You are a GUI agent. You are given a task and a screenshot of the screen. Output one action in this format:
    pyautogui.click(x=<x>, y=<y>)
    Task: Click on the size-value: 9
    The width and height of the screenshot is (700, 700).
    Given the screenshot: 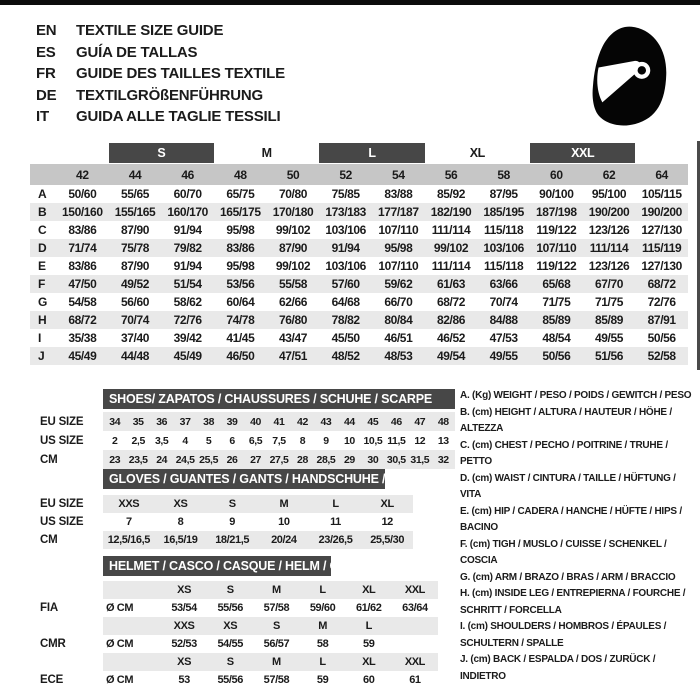 What is the action you would take?
    pyautogui.click(x=326, y=440)
    